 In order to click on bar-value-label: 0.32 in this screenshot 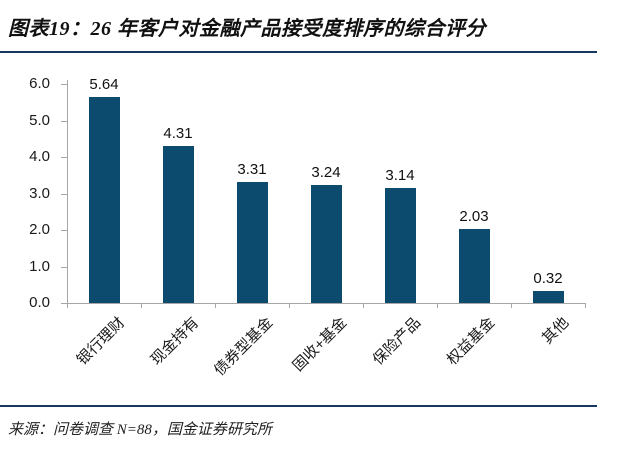, I will do `click(548, 279)`.